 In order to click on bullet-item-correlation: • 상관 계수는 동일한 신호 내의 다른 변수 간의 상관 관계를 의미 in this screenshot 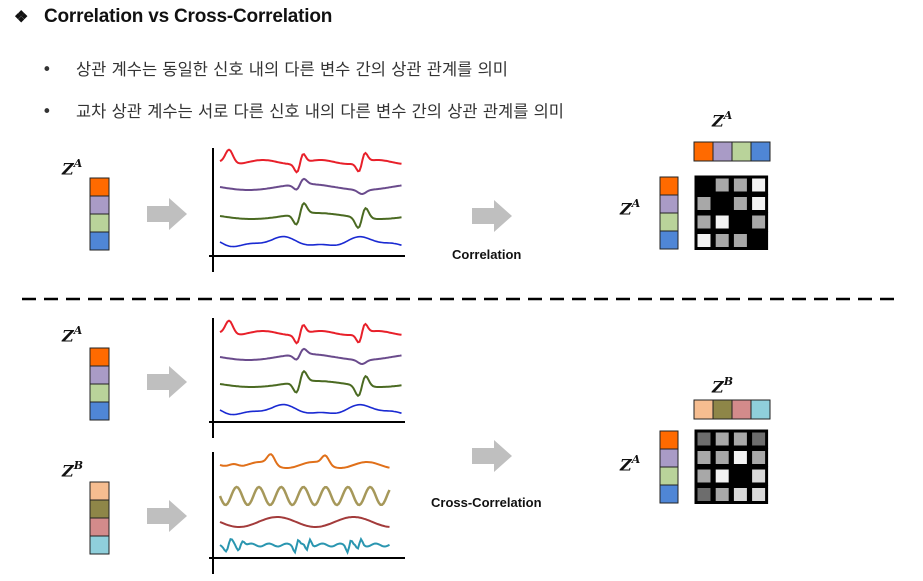, I will do `click(275, 68)`.